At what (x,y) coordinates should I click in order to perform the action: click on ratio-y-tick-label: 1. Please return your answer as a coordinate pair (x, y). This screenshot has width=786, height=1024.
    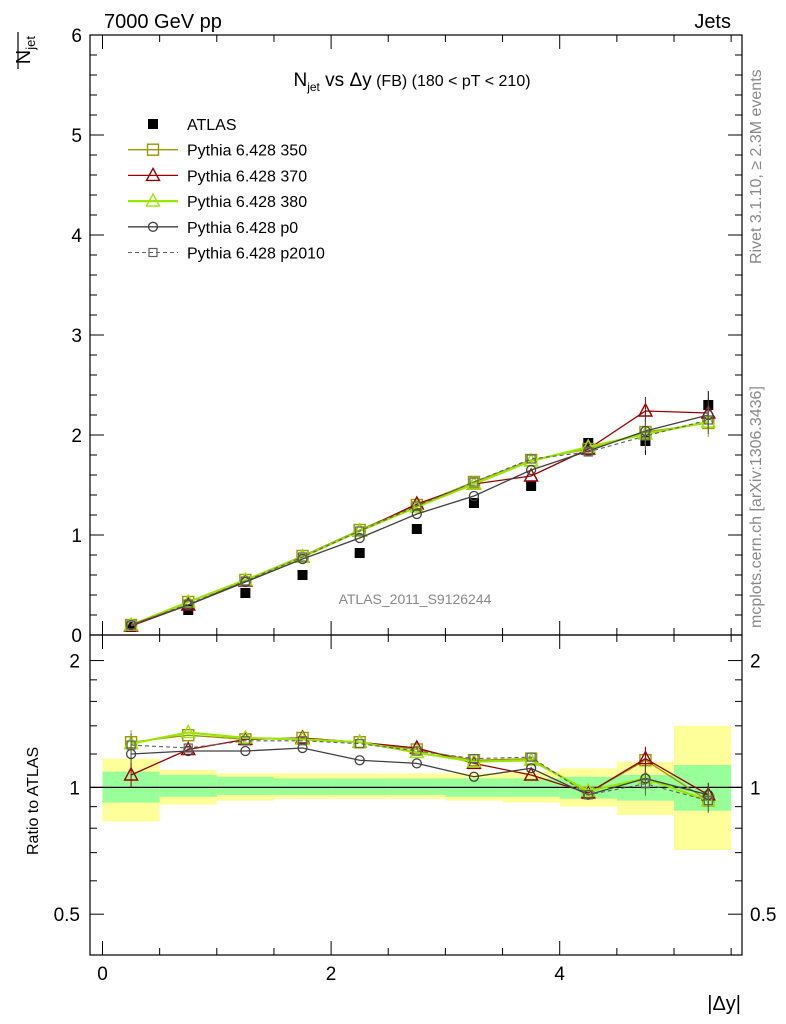
    Looking at the image, I should click on (74, 788).